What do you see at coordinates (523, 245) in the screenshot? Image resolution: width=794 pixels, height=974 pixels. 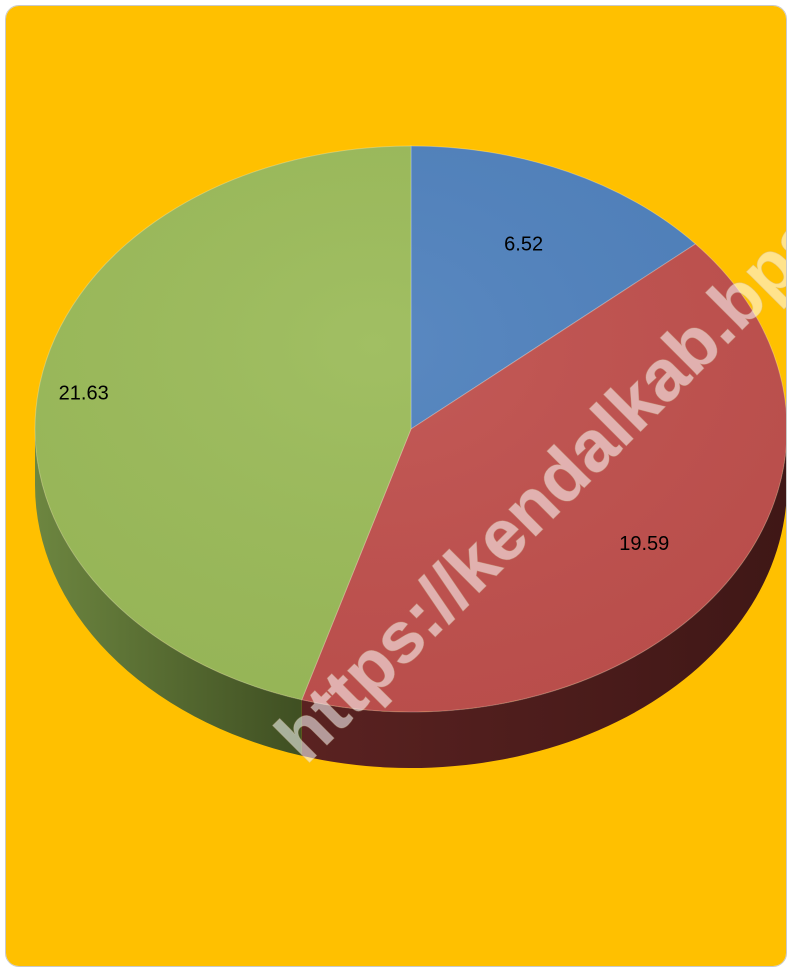 I see `data-label-1: 6.52` at bounding box center [523, 245].